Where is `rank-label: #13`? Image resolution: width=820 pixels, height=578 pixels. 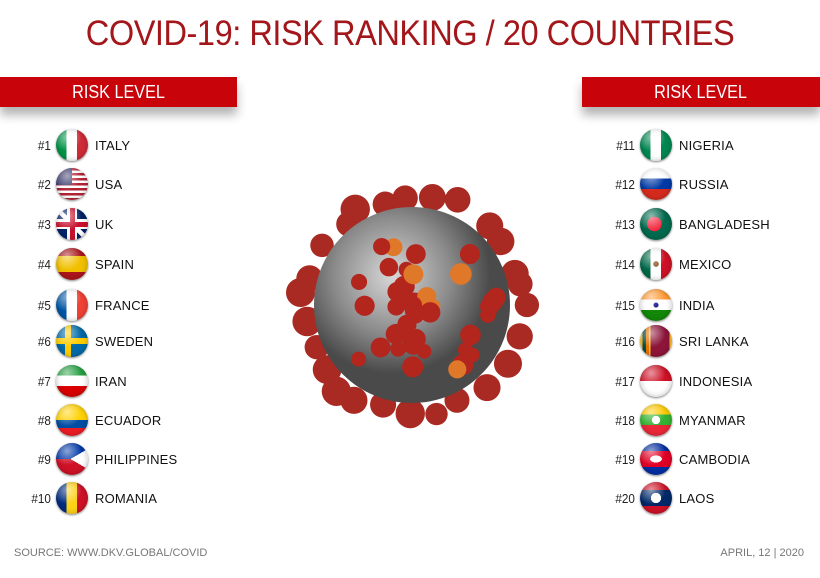
rank-label: #13 is located at coordinates (625, 224).